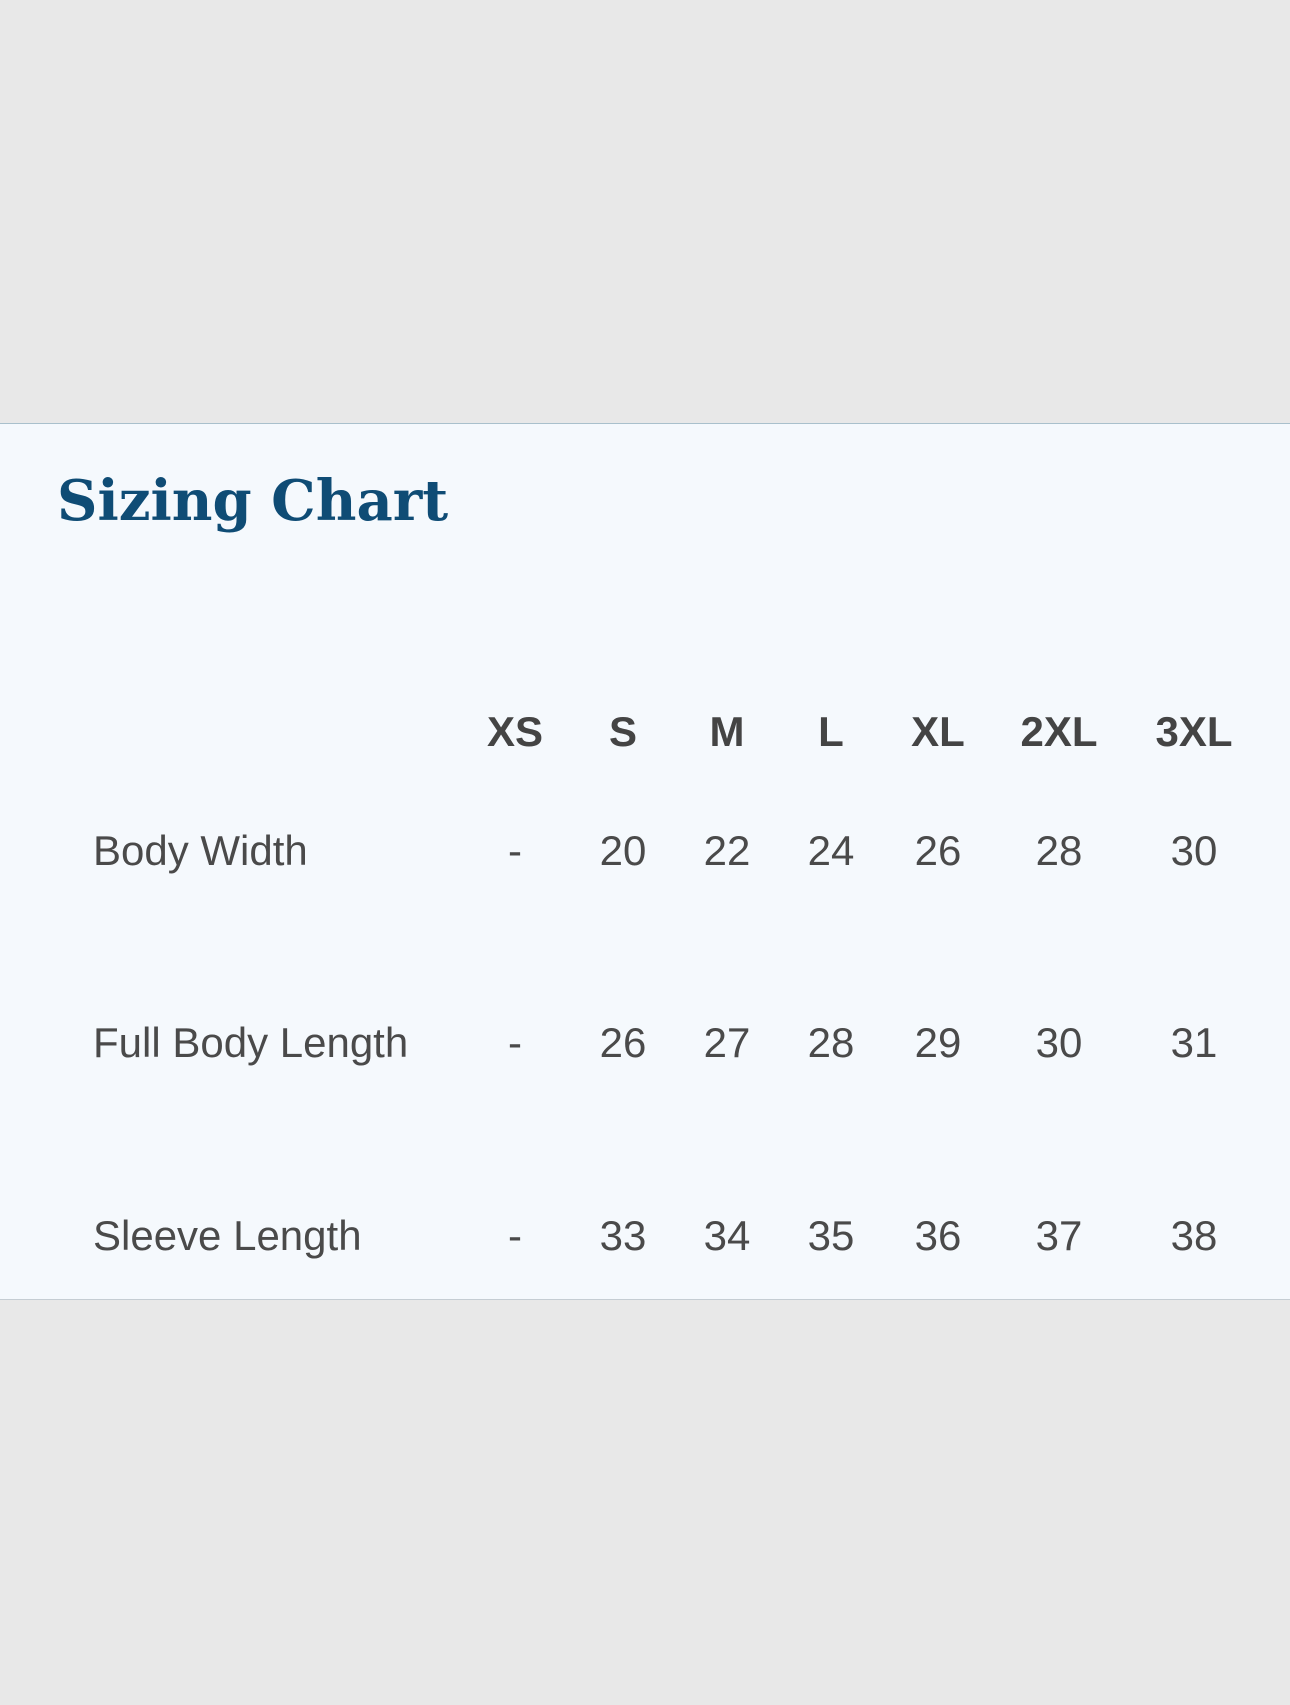 This screenshot has height=1705, width=1290. I want to click on table-cell: 22, so click(727, 850).